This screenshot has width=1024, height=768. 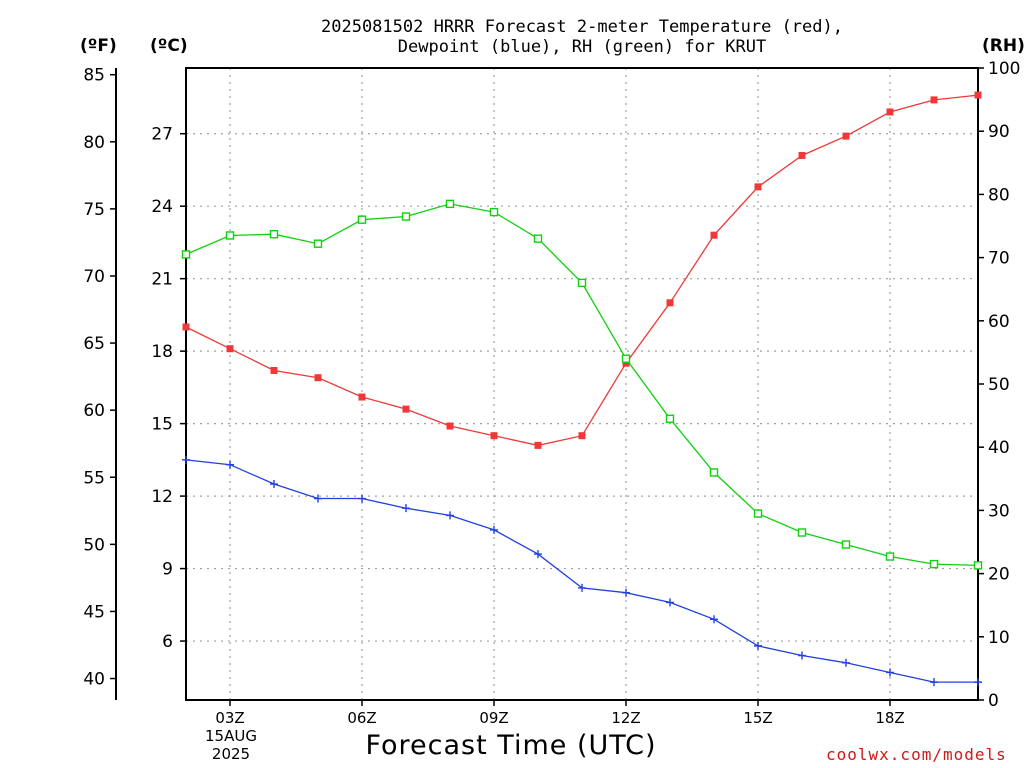 I want to click on fahrenheit-axis-unit: (ºF), so click(x=98, y=46).